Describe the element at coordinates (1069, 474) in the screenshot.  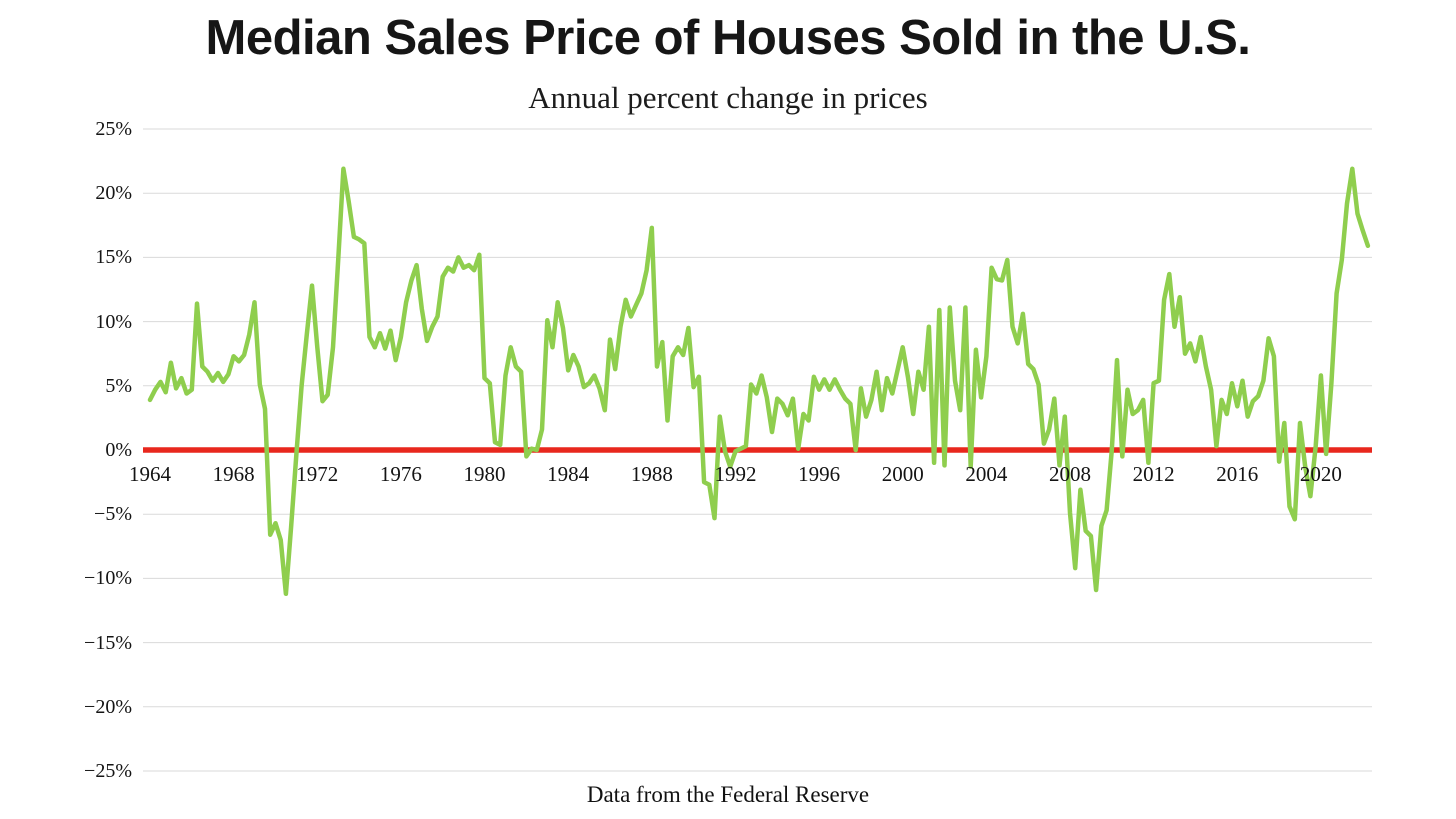
I see `x-axis-label: 2008` at that location.